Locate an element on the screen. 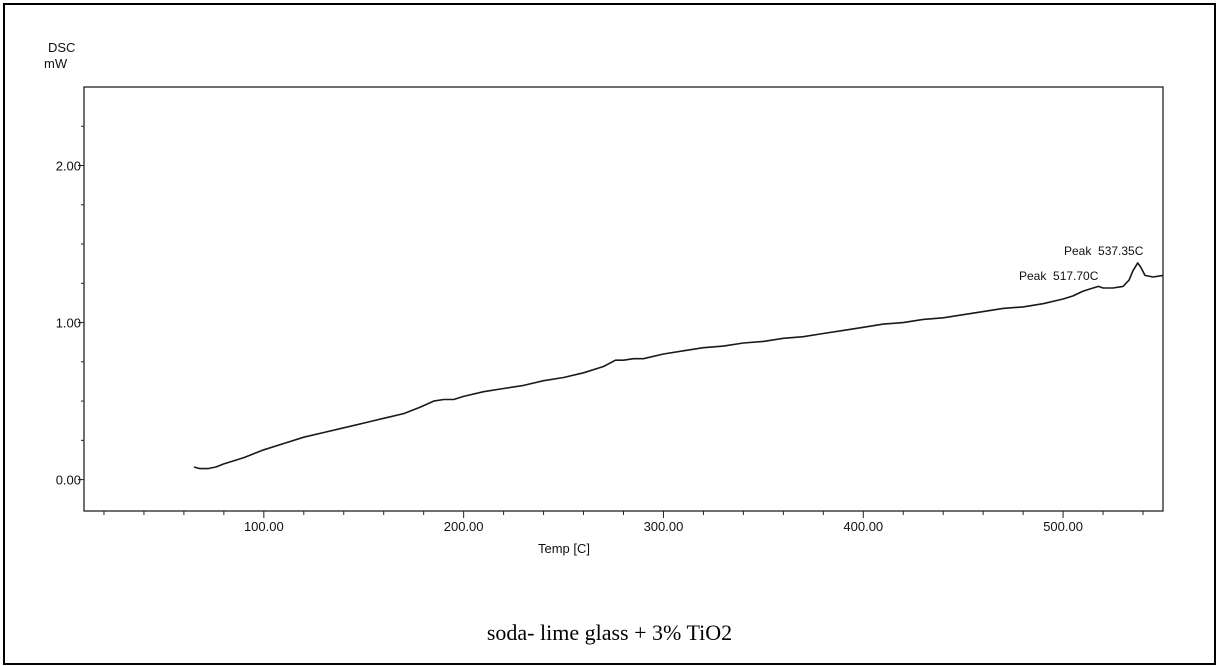 The width and height of the screenshot is (1219, 666). peak-annotation-517: Peak 517.70C is located at coordinates (1059, 276).